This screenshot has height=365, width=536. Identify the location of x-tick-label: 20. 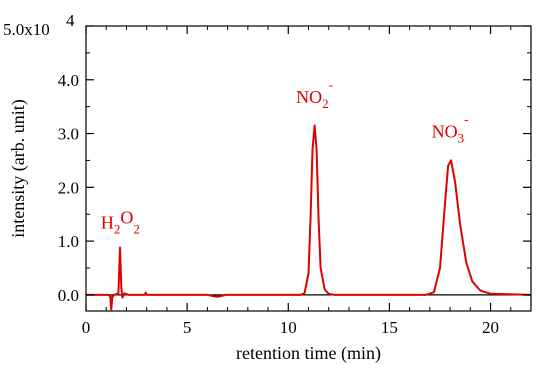
(490, 327).